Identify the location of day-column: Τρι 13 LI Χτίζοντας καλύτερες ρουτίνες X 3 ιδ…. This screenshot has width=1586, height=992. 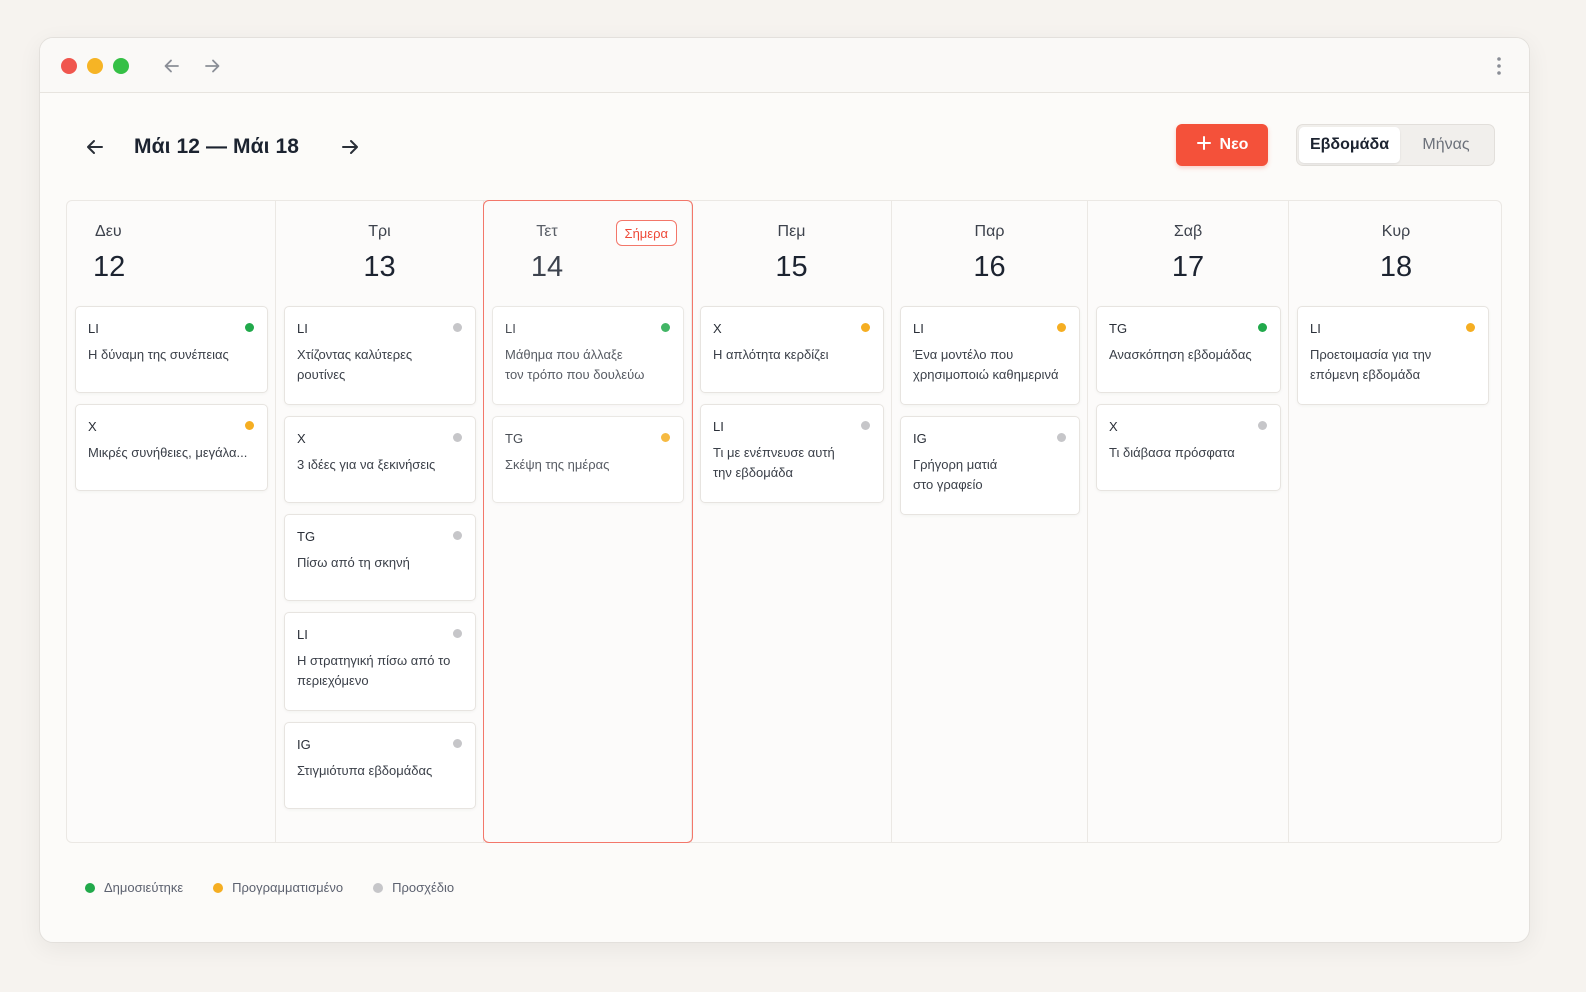
(380, 521).